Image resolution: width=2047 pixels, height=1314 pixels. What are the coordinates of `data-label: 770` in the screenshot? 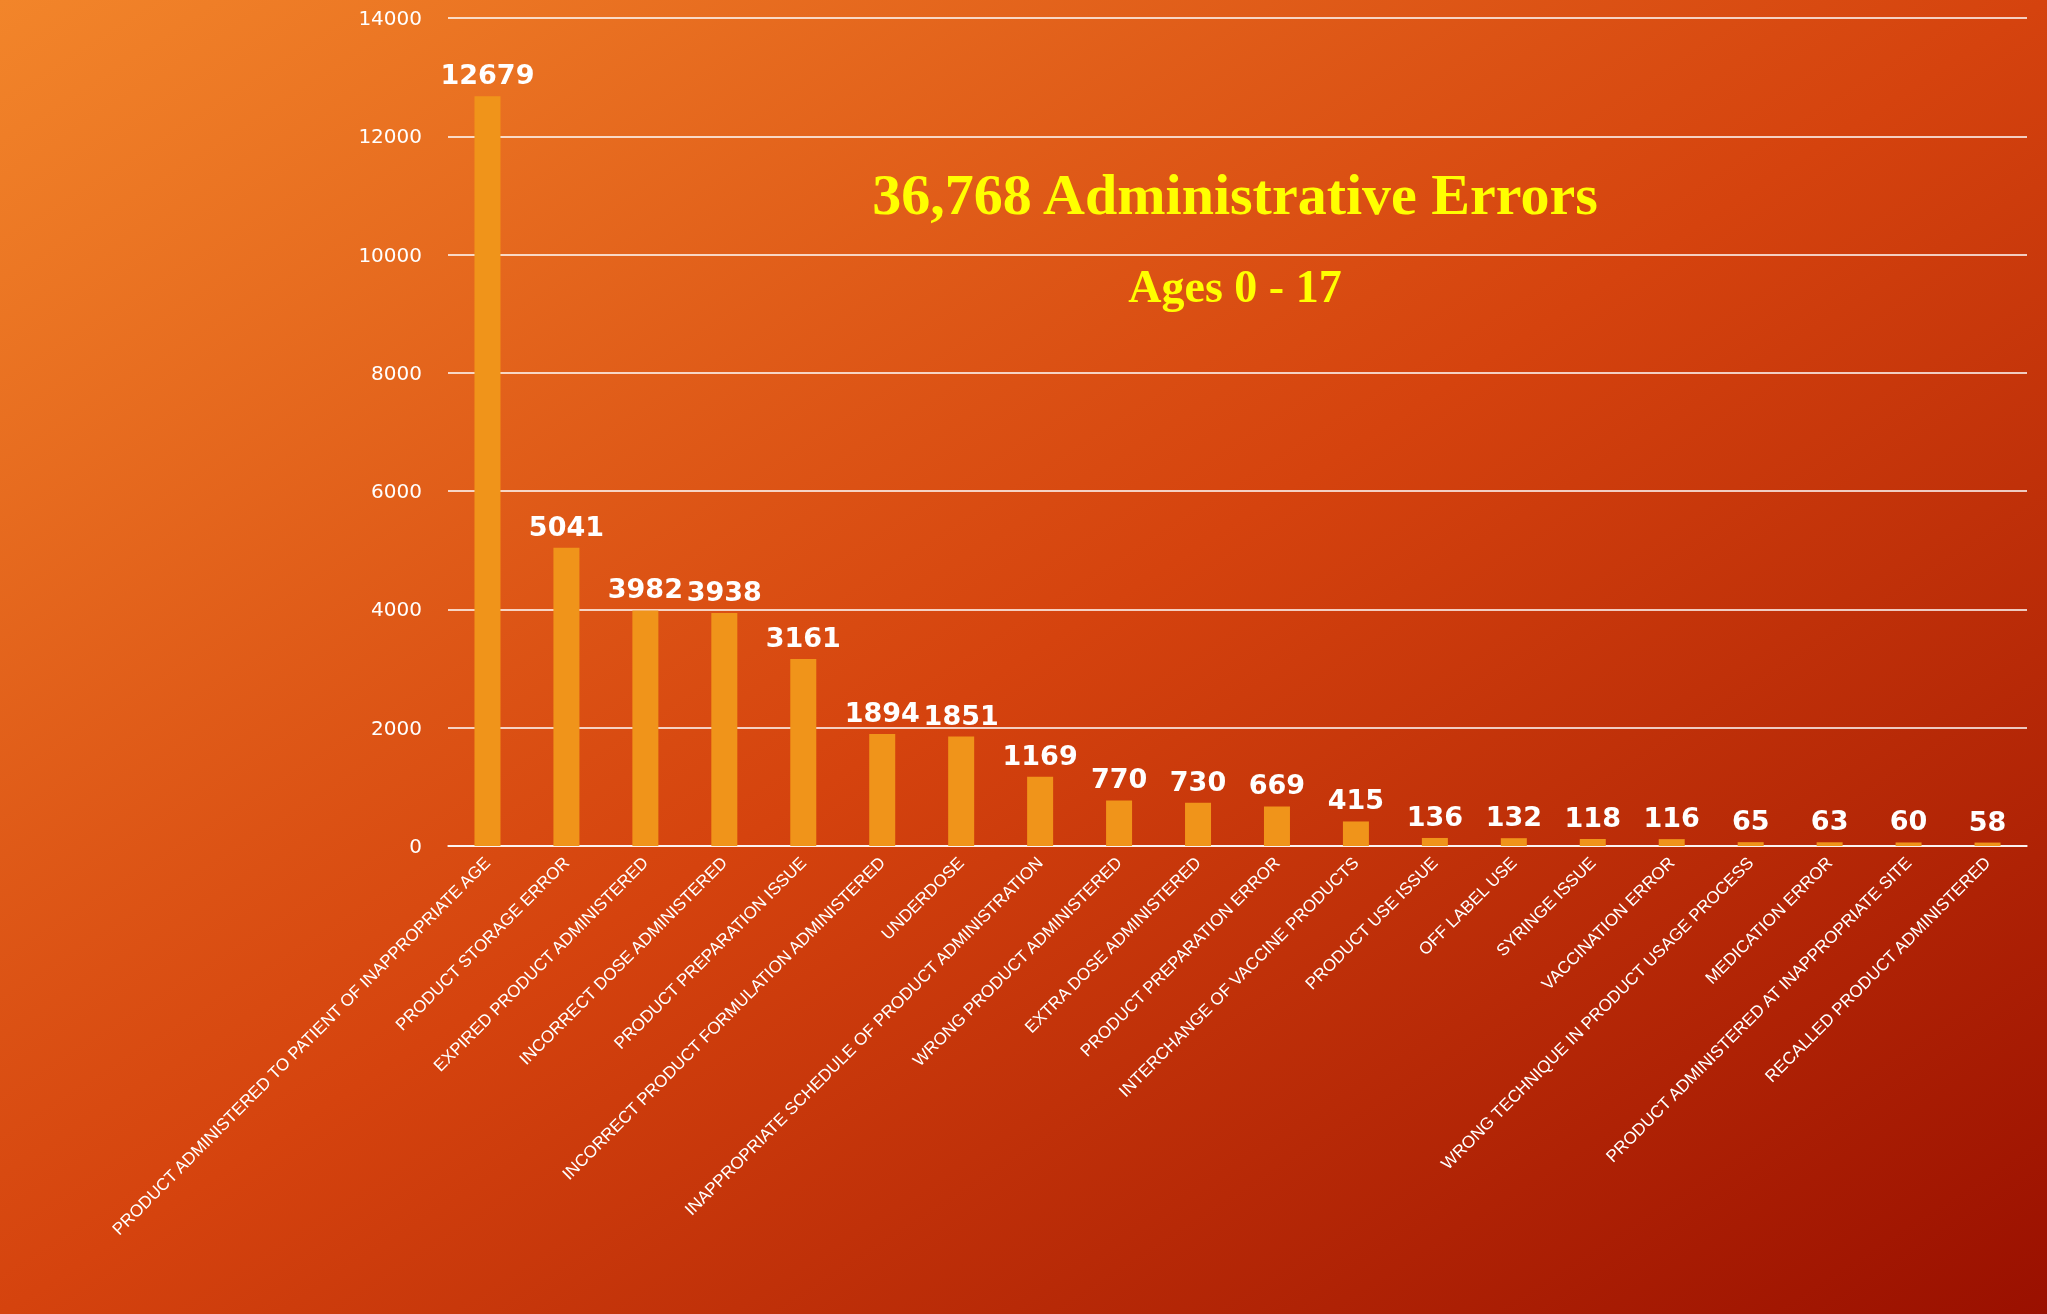 It's located at (1119, 779).